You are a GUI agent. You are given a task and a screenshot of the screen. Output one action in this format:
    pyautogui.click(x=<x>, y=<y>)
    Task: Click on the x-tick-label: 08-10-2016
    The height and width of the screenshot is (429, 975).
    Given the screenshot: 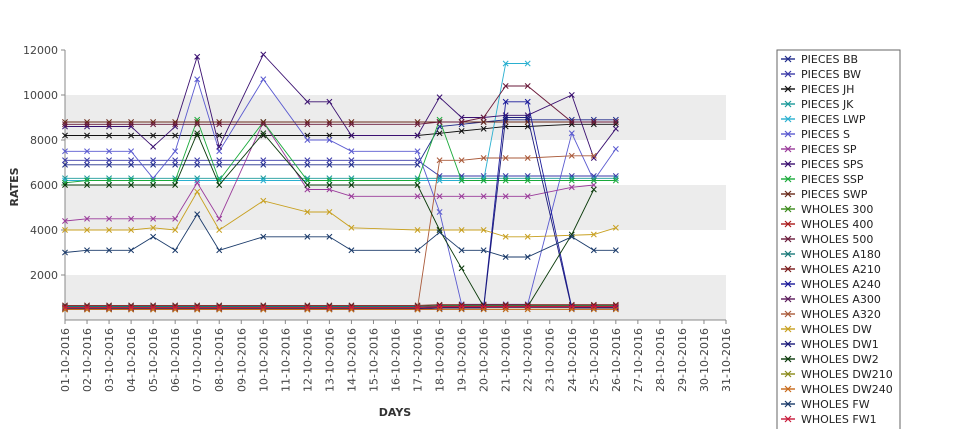 What is the action you would take?
    pyautogui.click(x=219, y=360)
    